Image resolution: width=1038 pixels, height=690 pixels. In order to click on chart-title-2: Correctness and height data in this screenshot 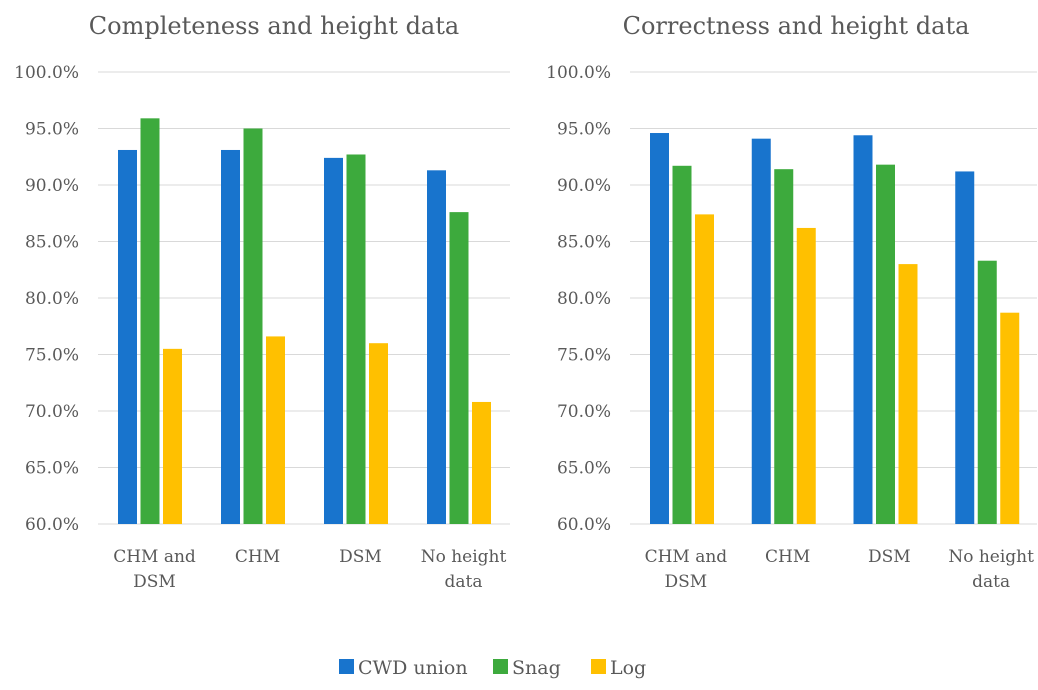, I will do `click(796, 26)`.